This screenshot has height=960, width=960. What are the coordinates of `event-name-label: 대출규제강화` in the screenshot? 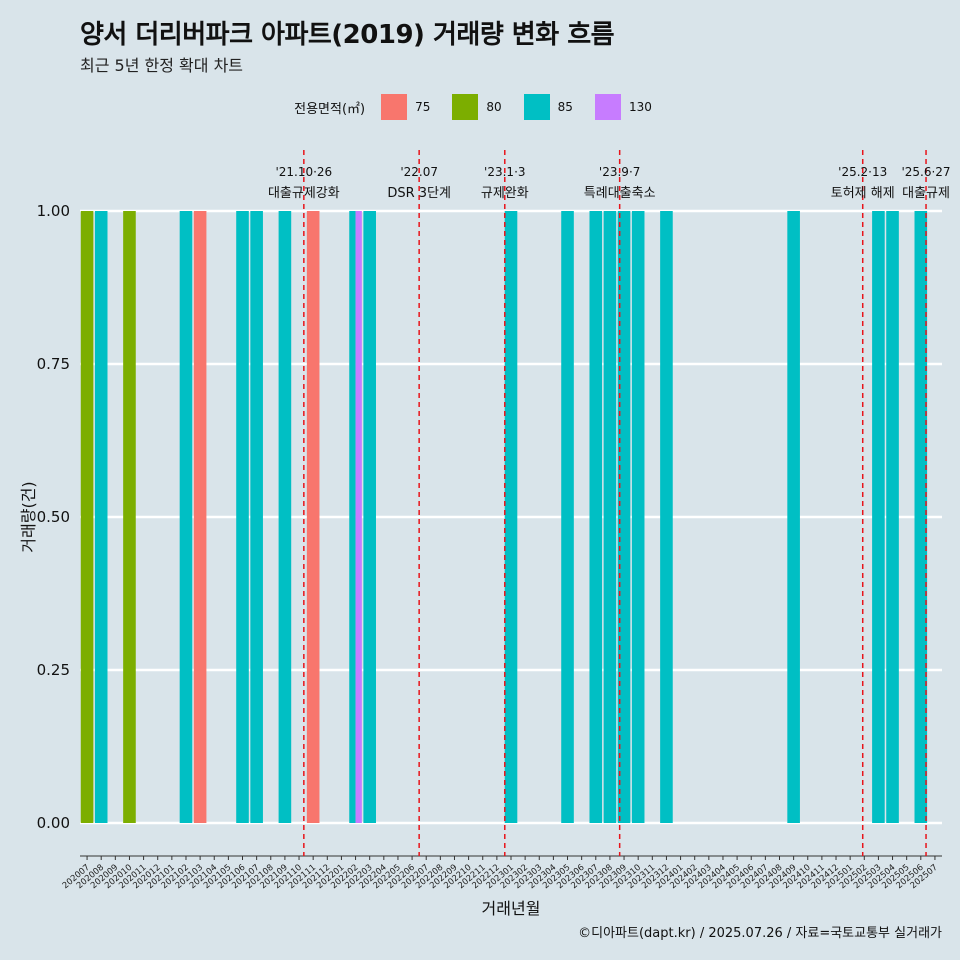 It's located at (304, 193).